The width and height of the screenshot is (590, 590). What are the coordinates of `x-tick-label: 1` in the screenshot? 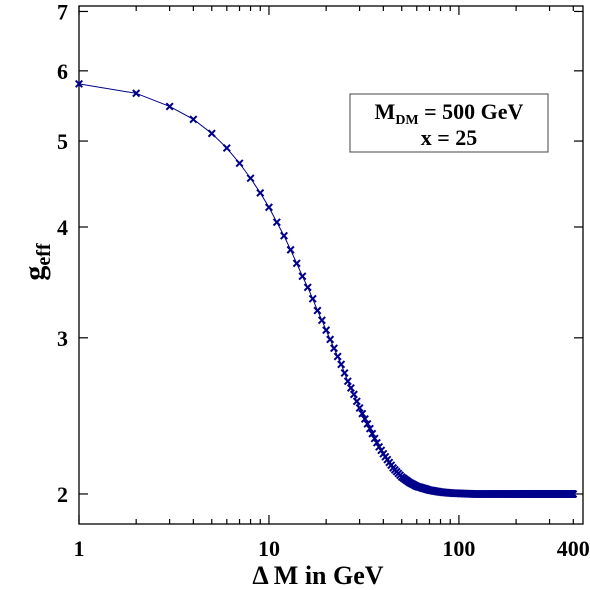 It's located at (79, 548).